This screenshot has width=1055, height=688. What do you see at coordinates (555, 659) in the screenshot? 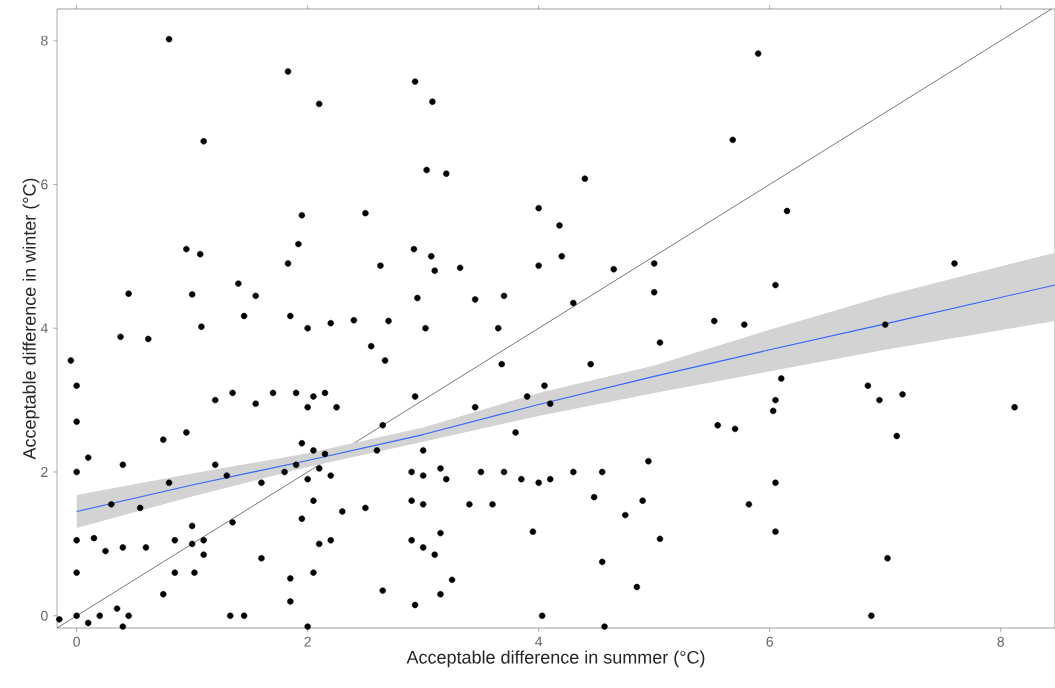
I see `x-axis-title: Acceptable difference in summer (°C)` at bounding box center [555, 659].